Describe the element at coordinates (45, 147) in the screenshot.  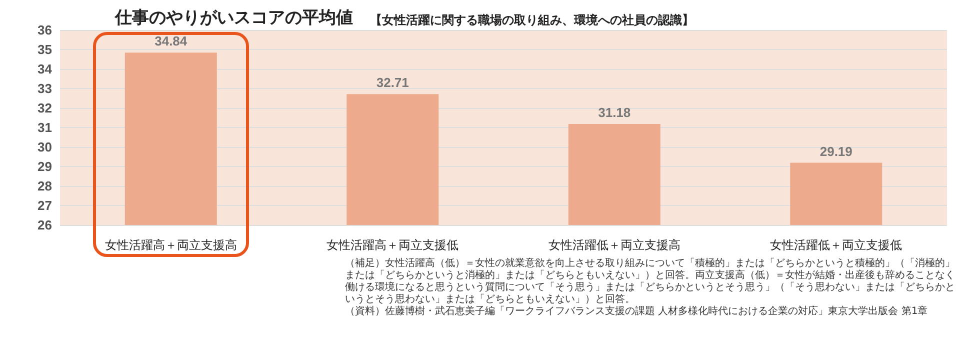
I see `y-tick-label: 30` at that location.